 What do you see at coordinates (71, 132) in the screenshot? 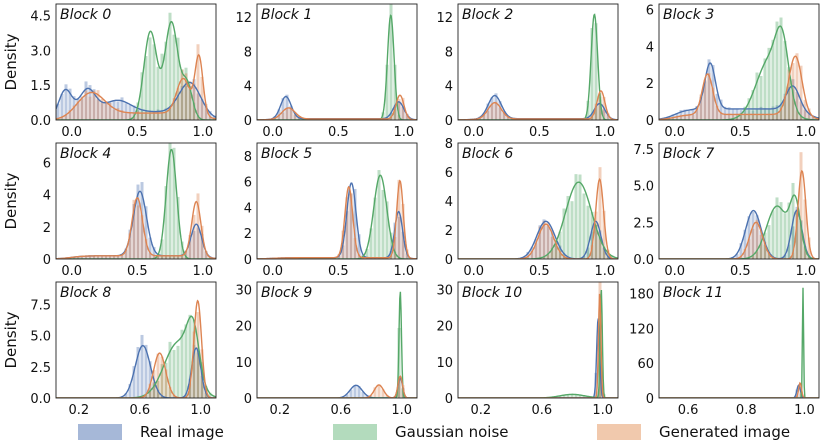
I see `x-tick-label: 0.0` at bounding box center [71, 132].